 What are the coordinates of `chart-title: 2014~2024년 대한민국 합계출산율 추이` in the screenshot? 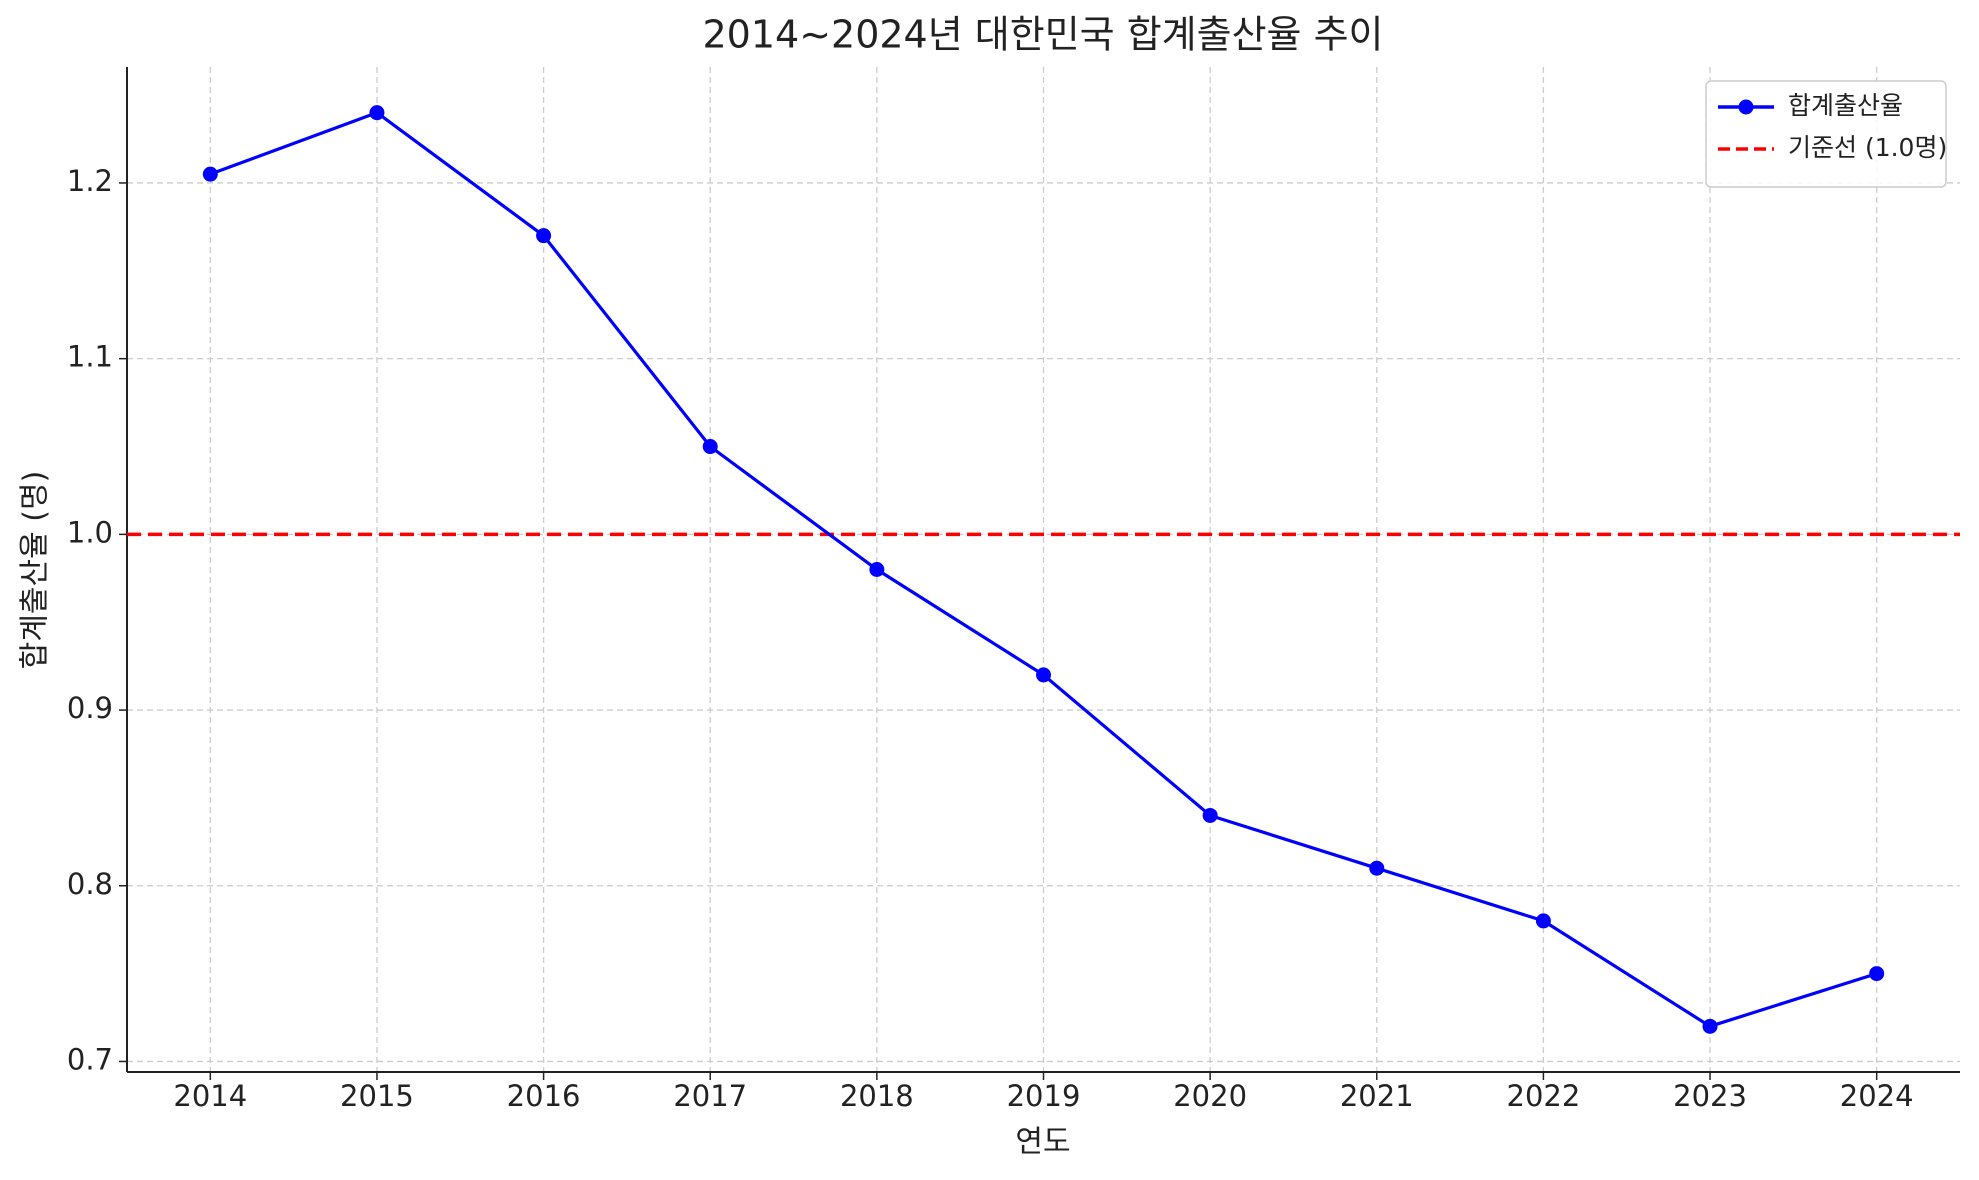 It's located at (1042, 35).